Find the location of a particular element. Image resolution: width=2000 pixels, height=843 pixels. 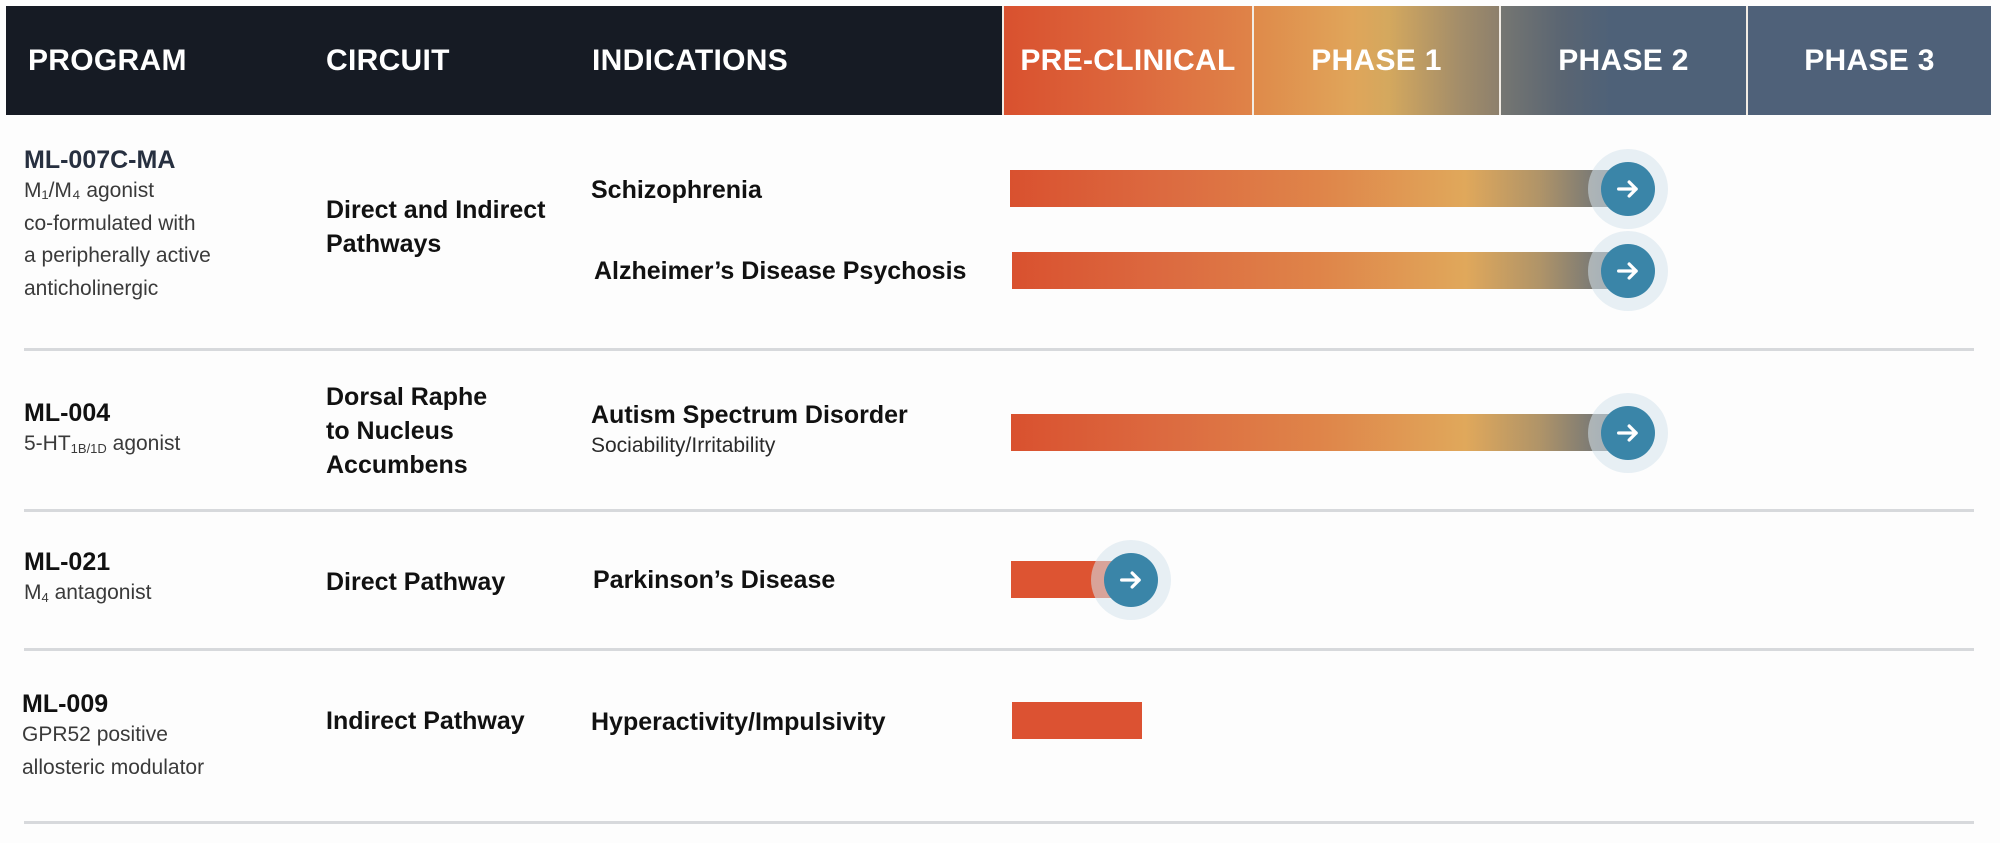

header-circuit: CIRCUIT is located at coordinates (388, 60).